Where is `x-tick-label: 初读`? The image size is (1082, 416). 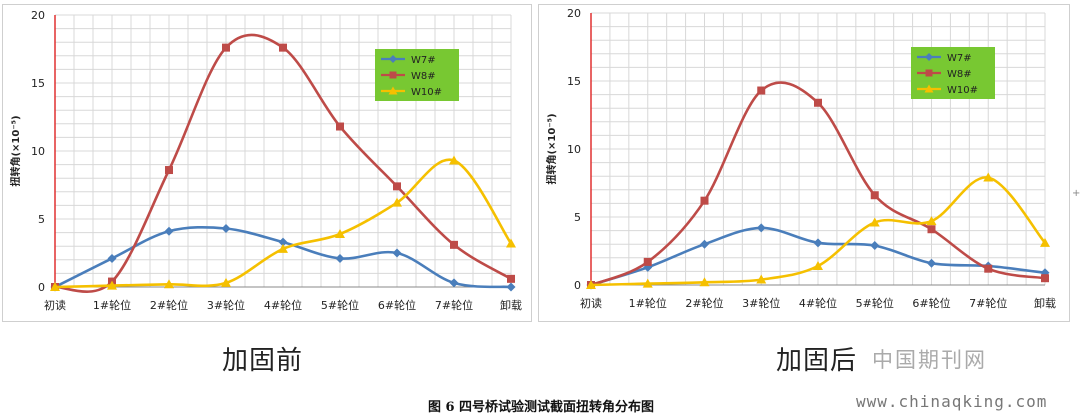 x-tick-label: 初读 is located at coordinates (591, 303).